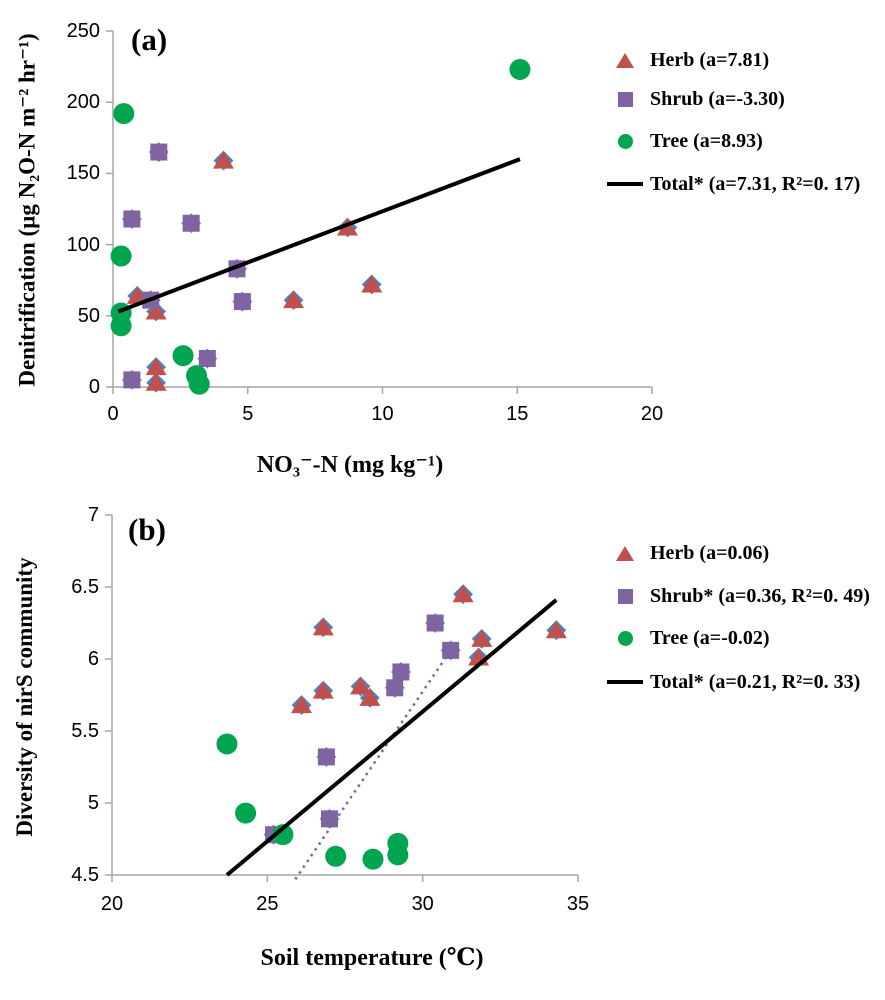 The image size is (885, 1000). What do you see at coordinates (760, 595) in the screenshot?
I see `legend-label: Shrub* (a=0.36, R²=0. 49)` at bounding box center [760, 595].